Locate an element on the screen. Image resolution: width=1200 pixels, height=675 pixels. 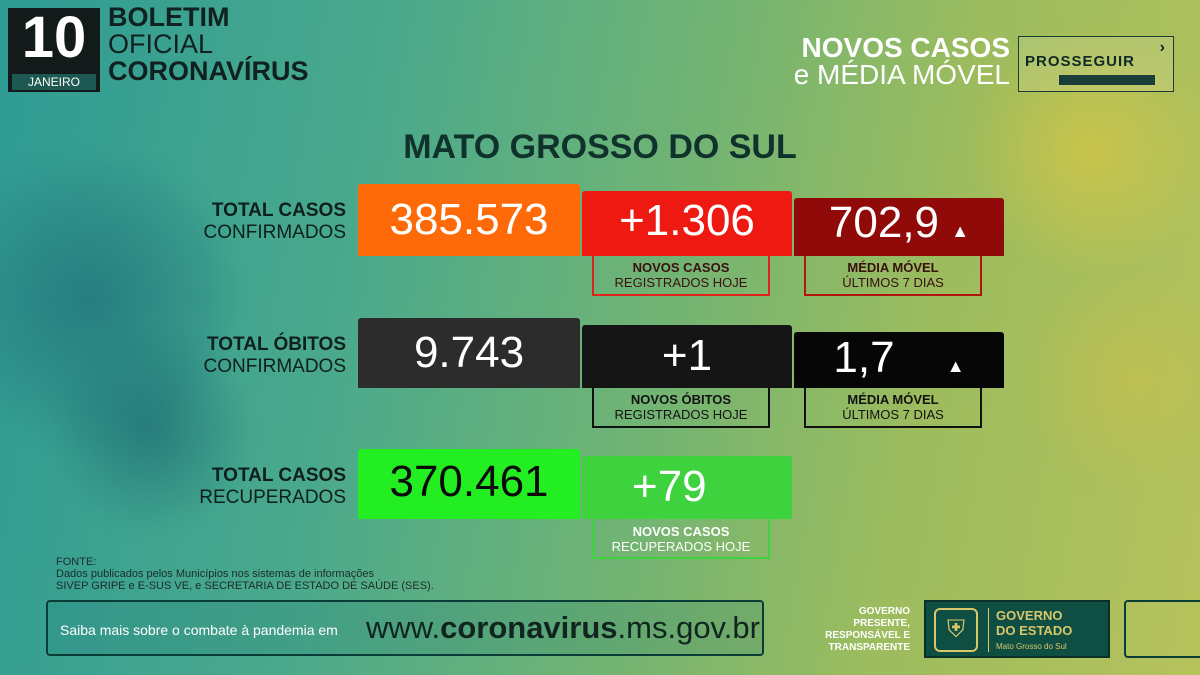
government-slogan-line2: PRESENTE, is located at coordinates (881, 623).